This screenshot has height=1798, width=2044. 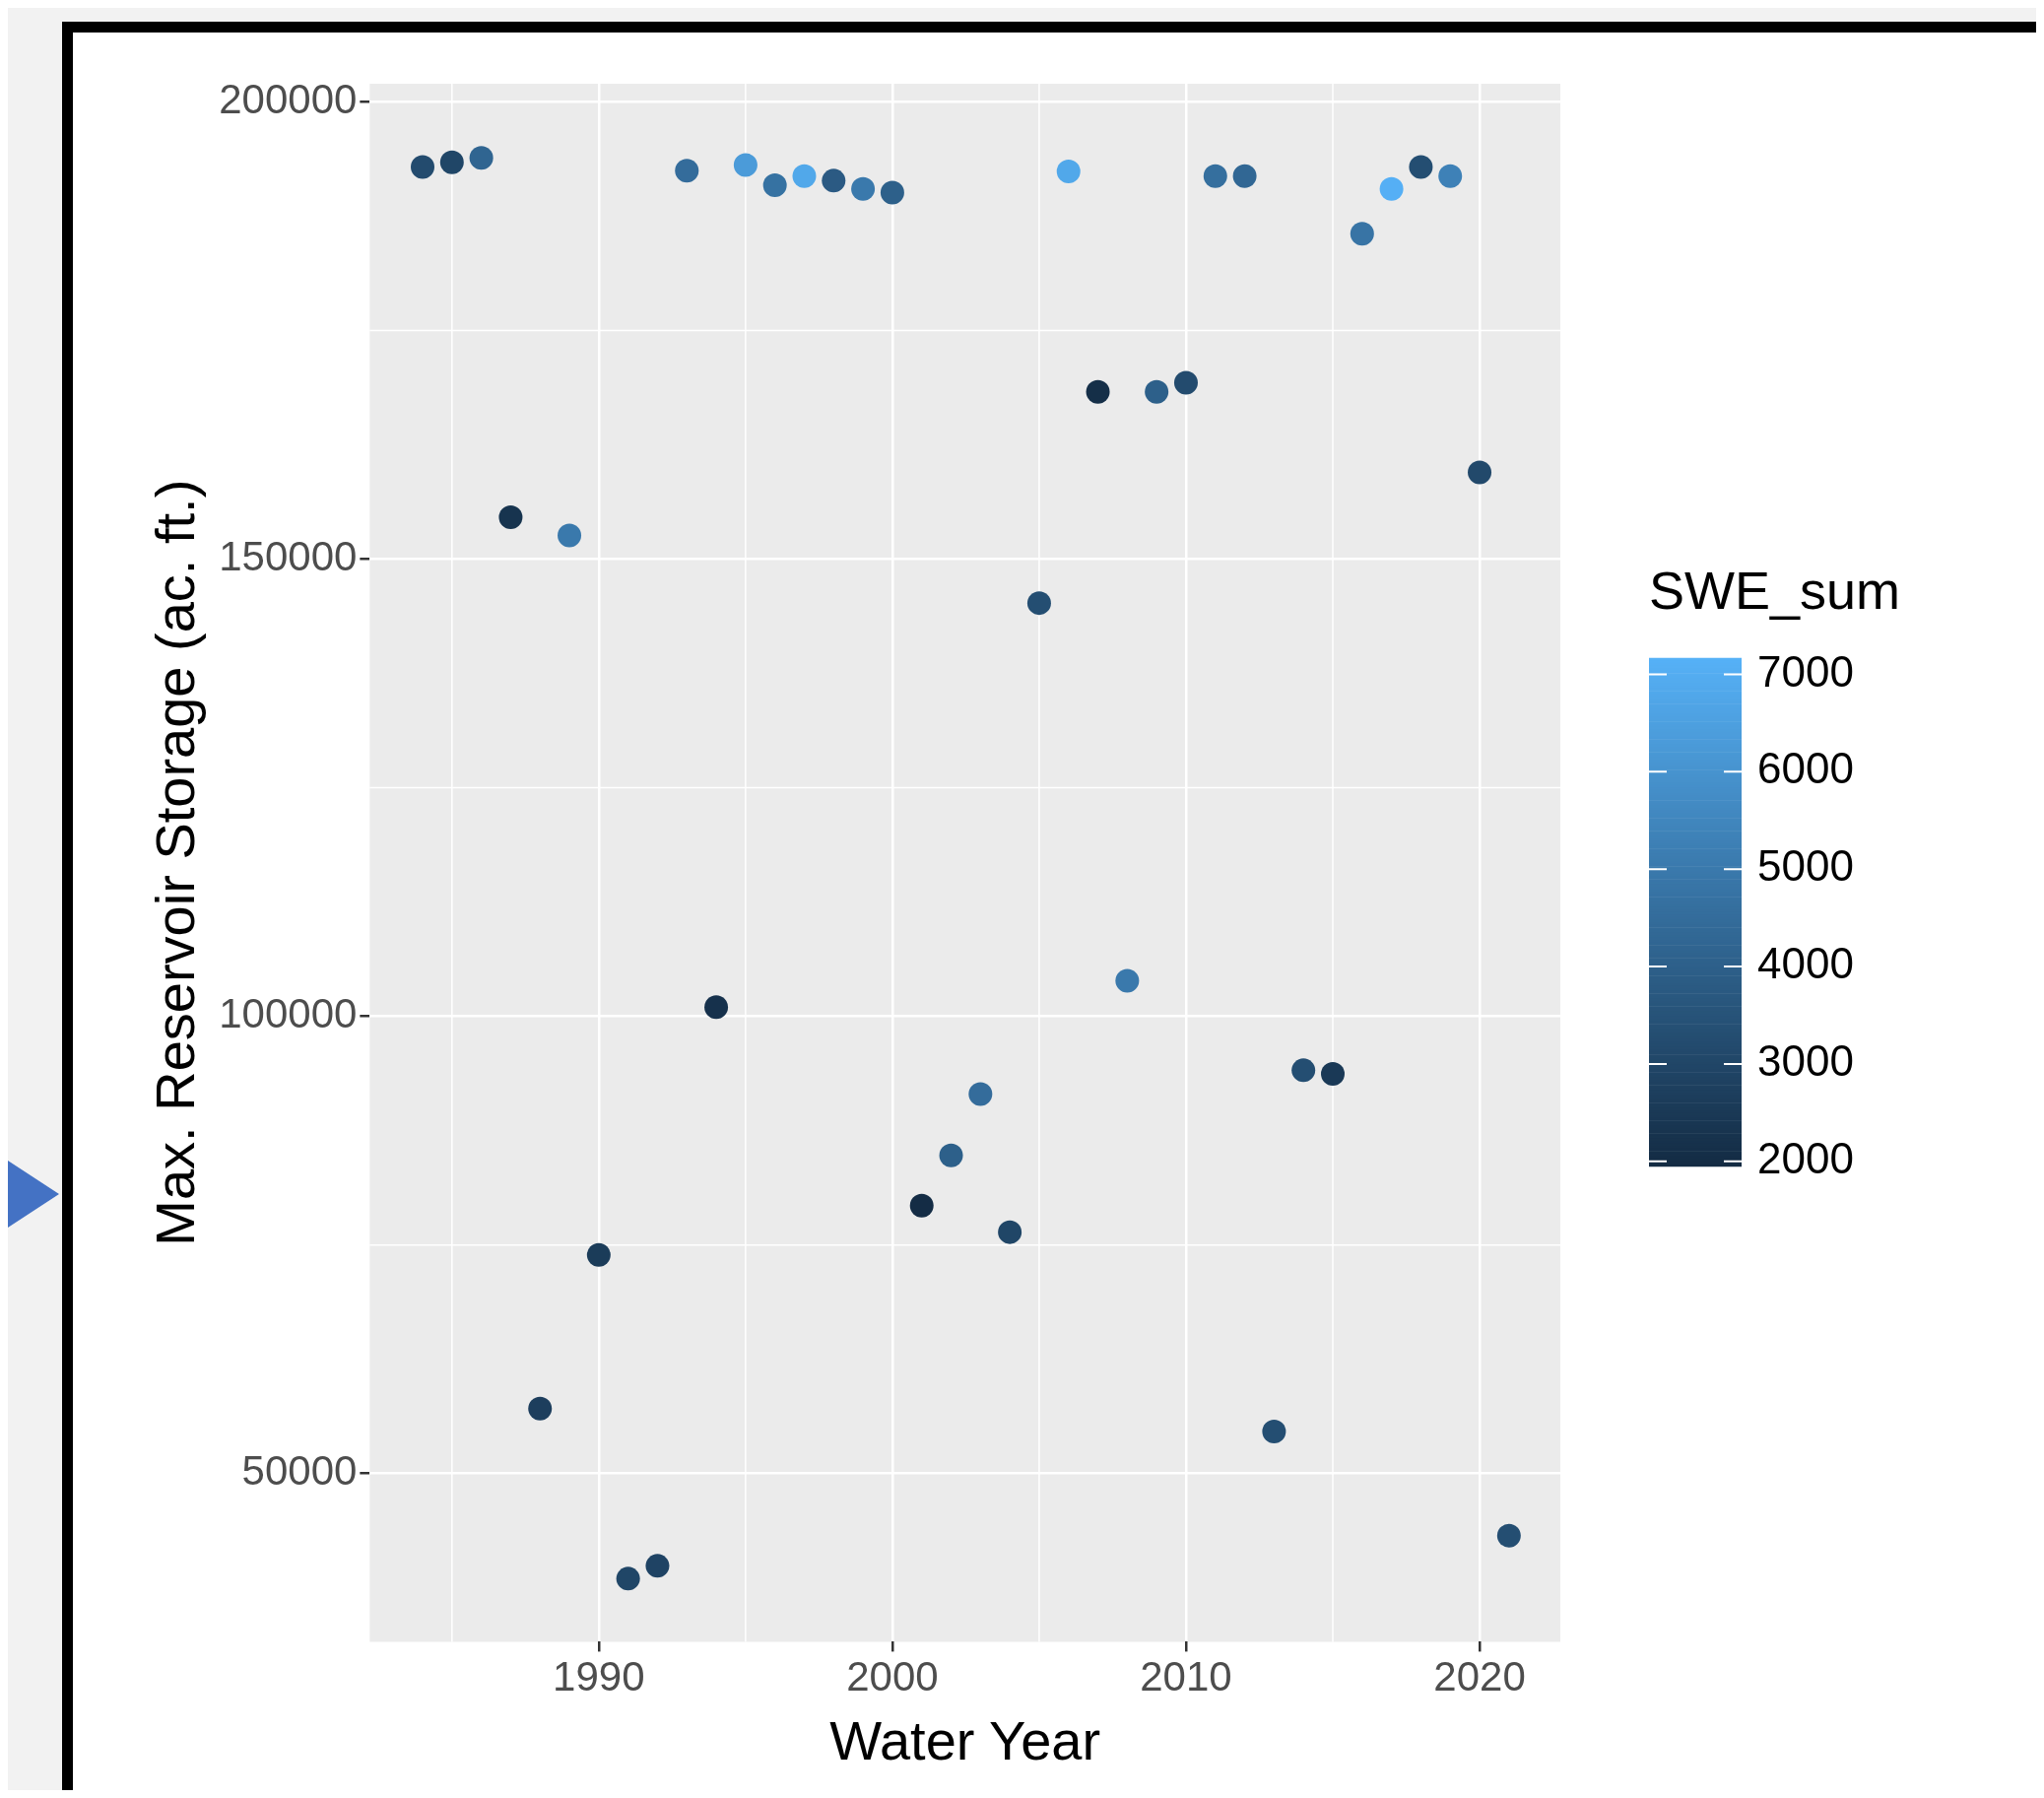 I want to click on x-tick-label: 2010, so click(x=1186, y=1676).